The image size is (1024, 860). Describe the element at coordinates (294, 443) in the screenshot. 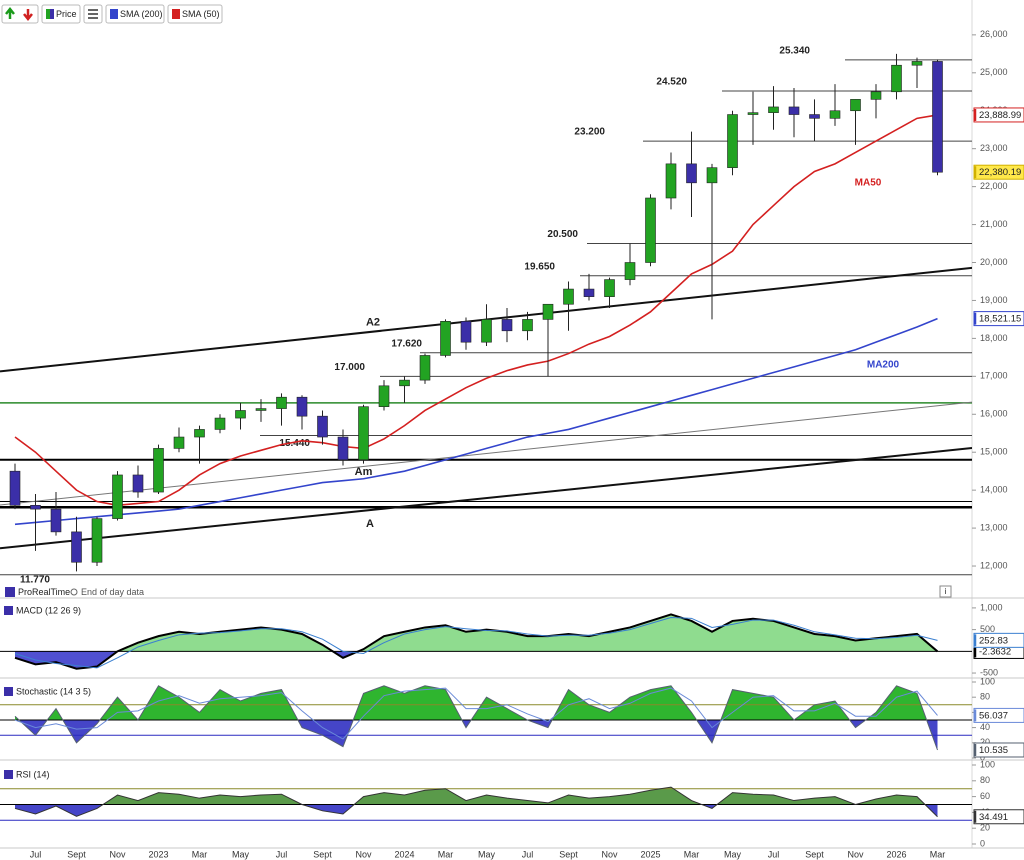

I see `level-label: 15.440` at that location.